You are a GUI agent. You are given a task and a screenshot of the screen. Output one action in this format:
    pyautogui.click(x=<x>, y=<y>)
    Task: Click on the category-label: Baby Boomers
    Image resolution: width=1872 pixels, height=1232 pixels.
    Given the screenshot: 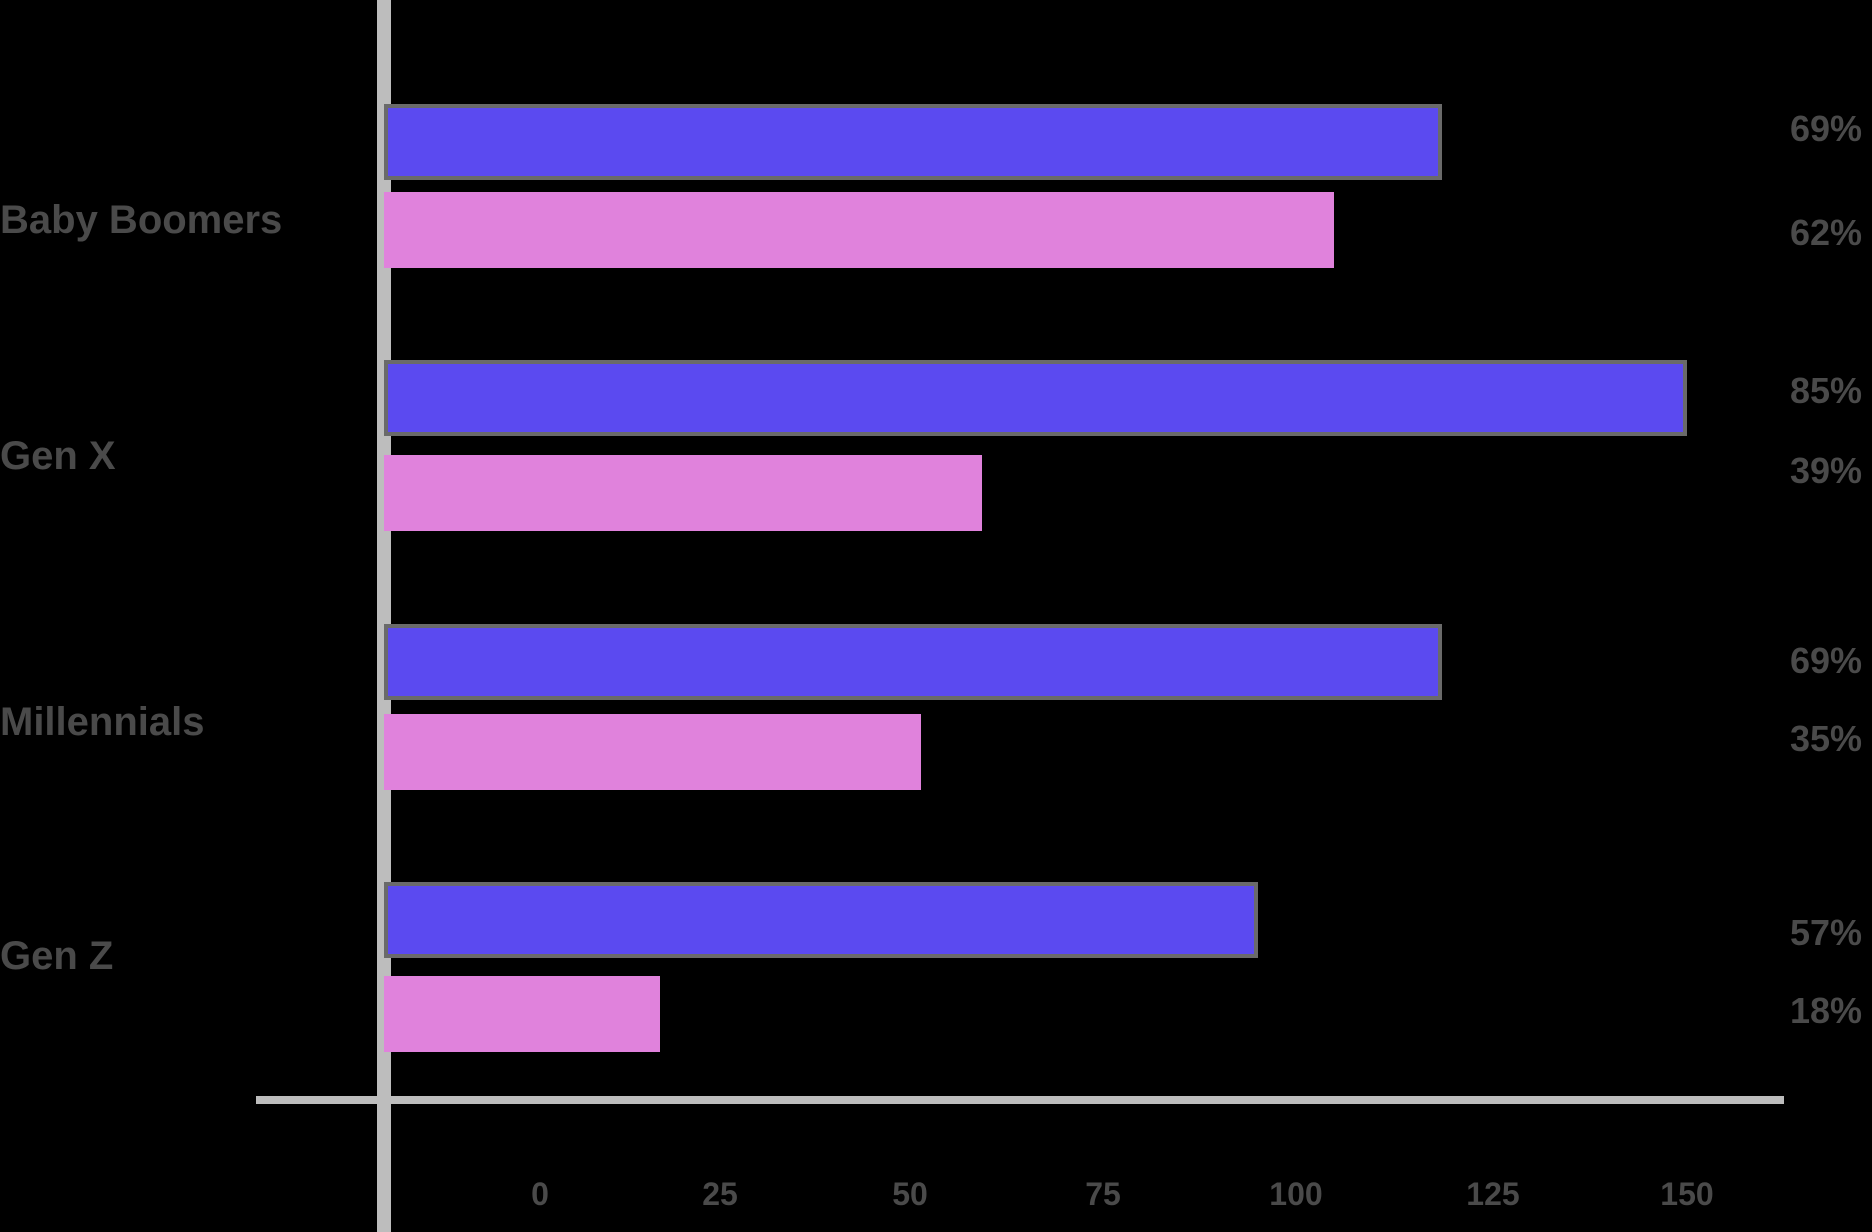 What is the action you would take?
    pyautogui.click(x=141, y=220)
    